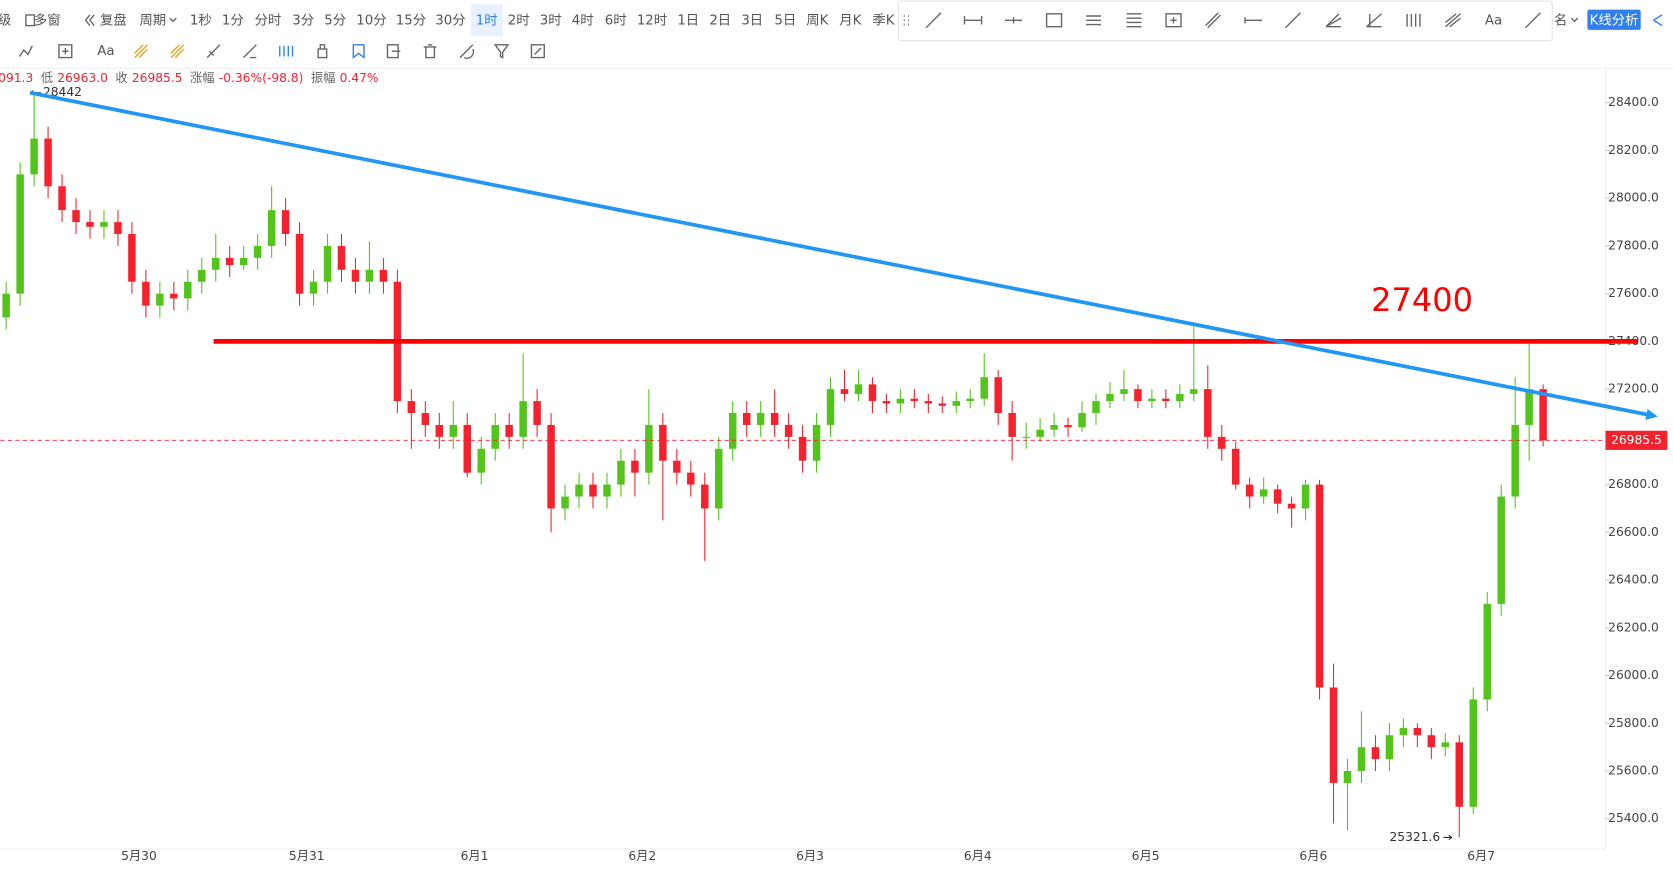 The image size is (1673, 881). Describe the element at coordinates (551, 20) in the screenshot. I see `period-button: 3时` at that location.